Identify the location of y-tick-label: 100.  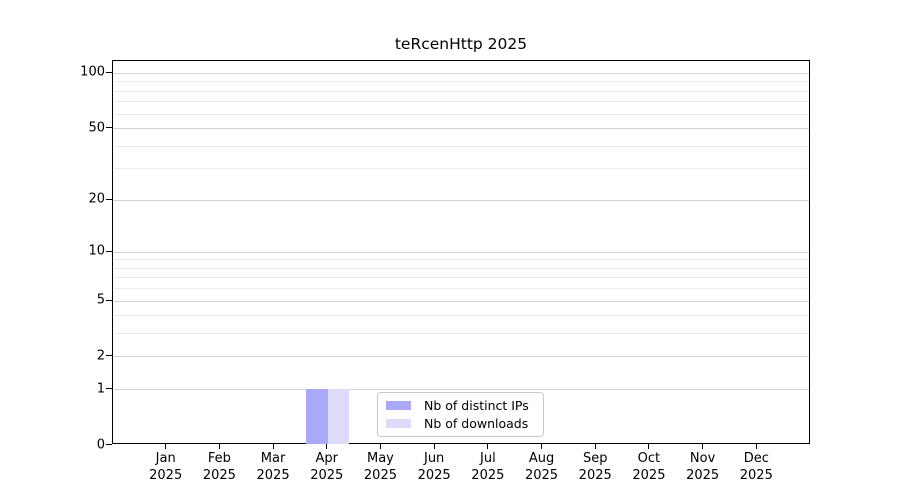
(92, 72).